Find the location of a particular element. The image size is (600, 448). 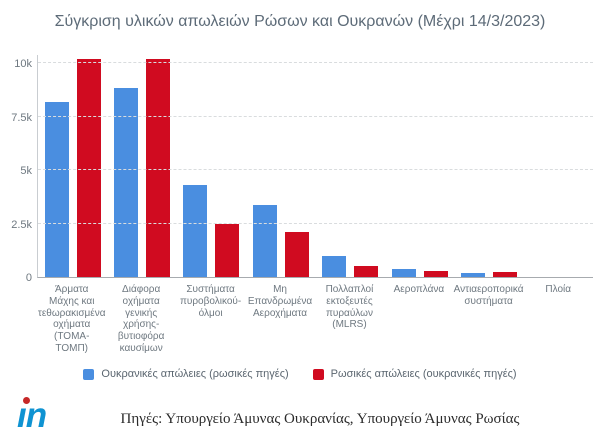

legend-item: Ουκρανικές απώλειες (ρωσικές πηγές) is located at coordinates (186, 374).